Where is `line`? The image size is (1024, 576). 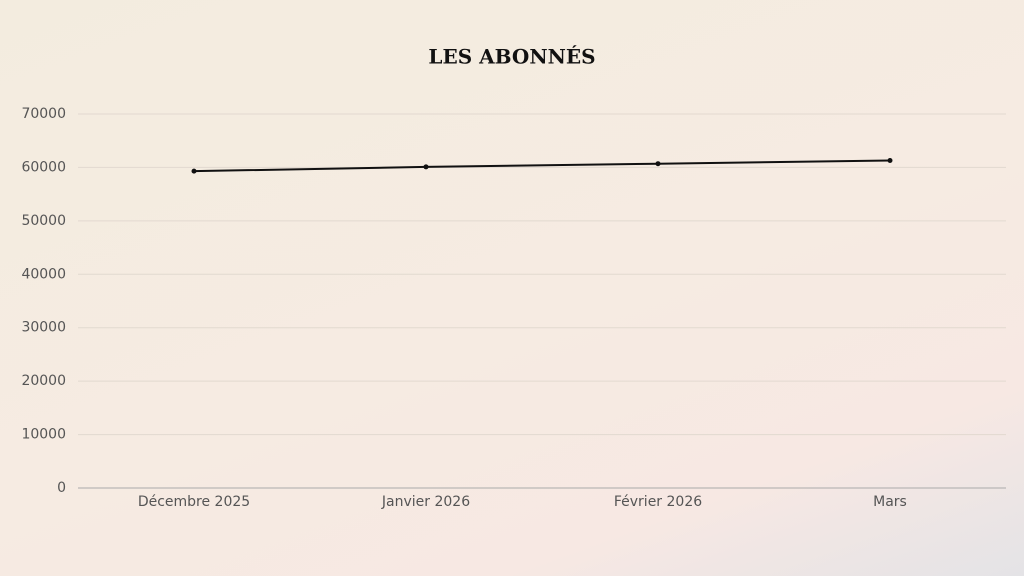 line is located at coordinates (542, 166).